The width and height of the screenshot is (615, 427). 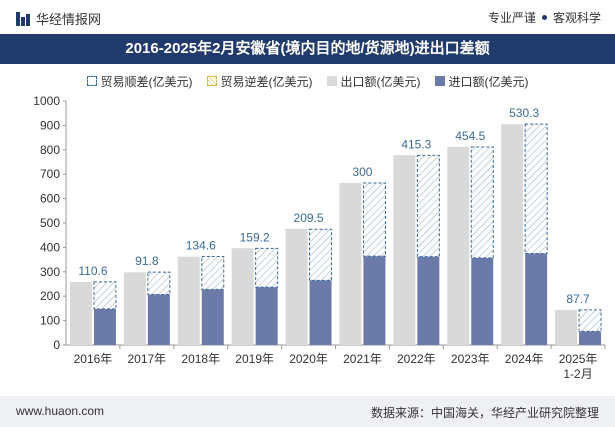 I want to click on surplus-data-label: 530.3, so click(x=524, y=113).